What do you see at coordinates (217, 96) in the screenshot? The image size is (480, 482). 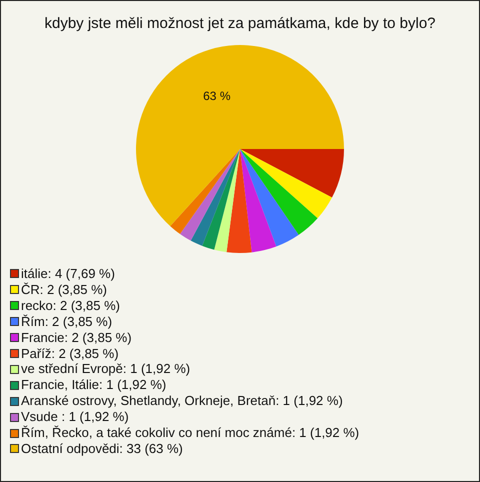 I see `data-label: 63 %` at bounding box center [217, 96].